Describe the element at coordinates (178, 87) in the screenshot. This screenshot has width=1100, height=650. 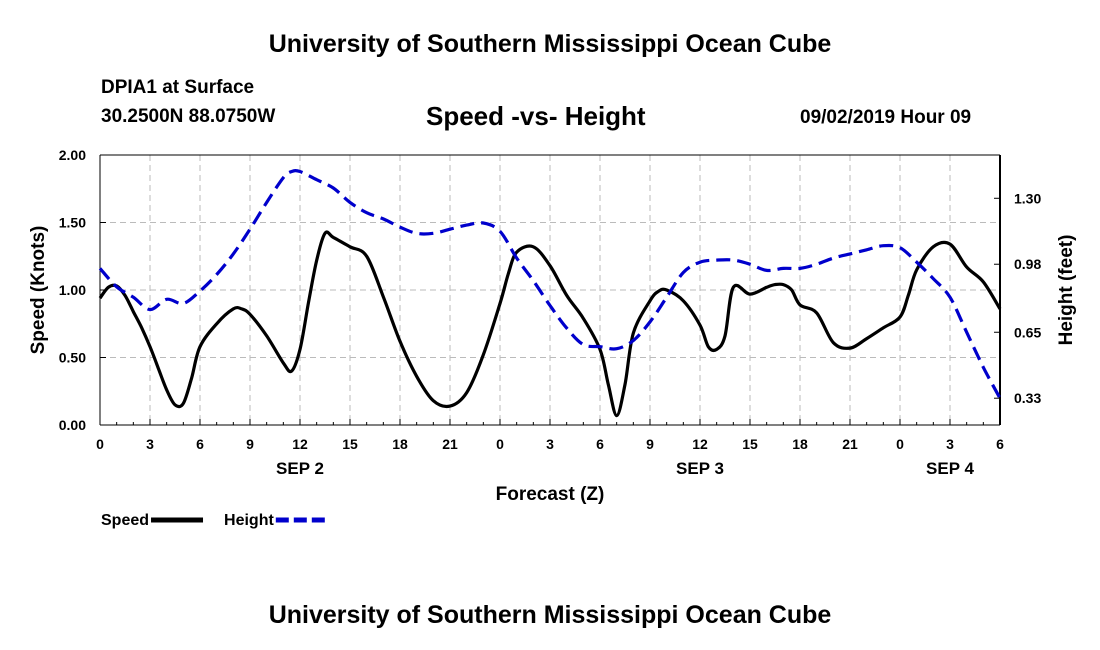
I see `station-name: DPIA1 at Surface` at that location.